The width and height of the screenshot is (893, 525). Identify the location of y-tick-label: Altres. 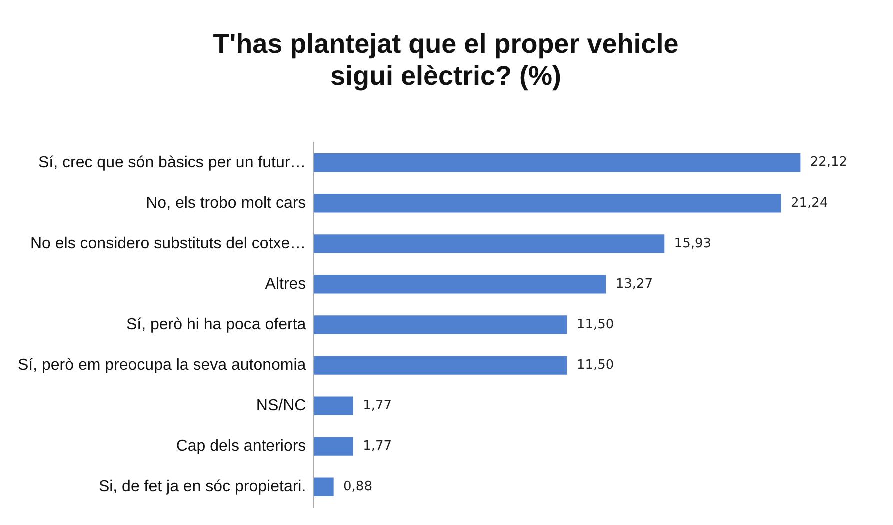
(285, 284).